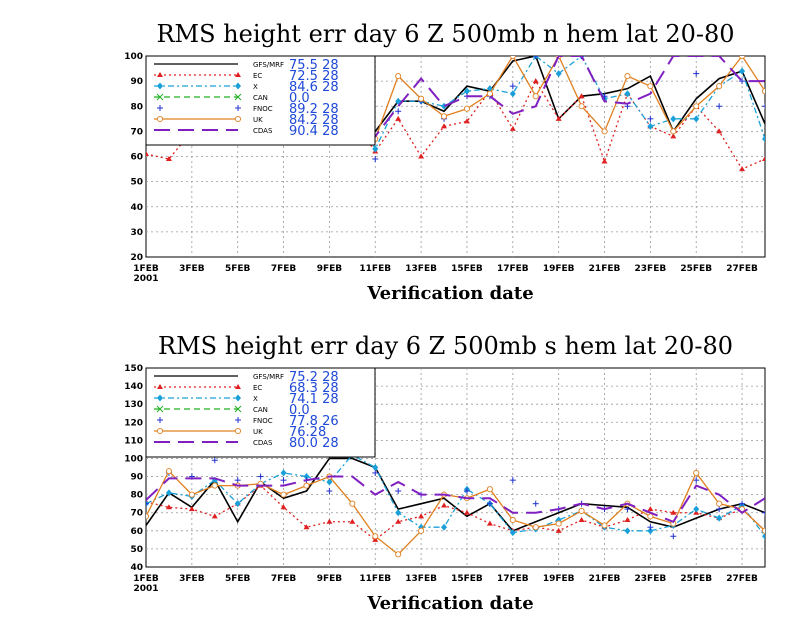 The height and width of the screenshot is (622, 800). I want to click on y-tick-label: 90, so click(136, 478).